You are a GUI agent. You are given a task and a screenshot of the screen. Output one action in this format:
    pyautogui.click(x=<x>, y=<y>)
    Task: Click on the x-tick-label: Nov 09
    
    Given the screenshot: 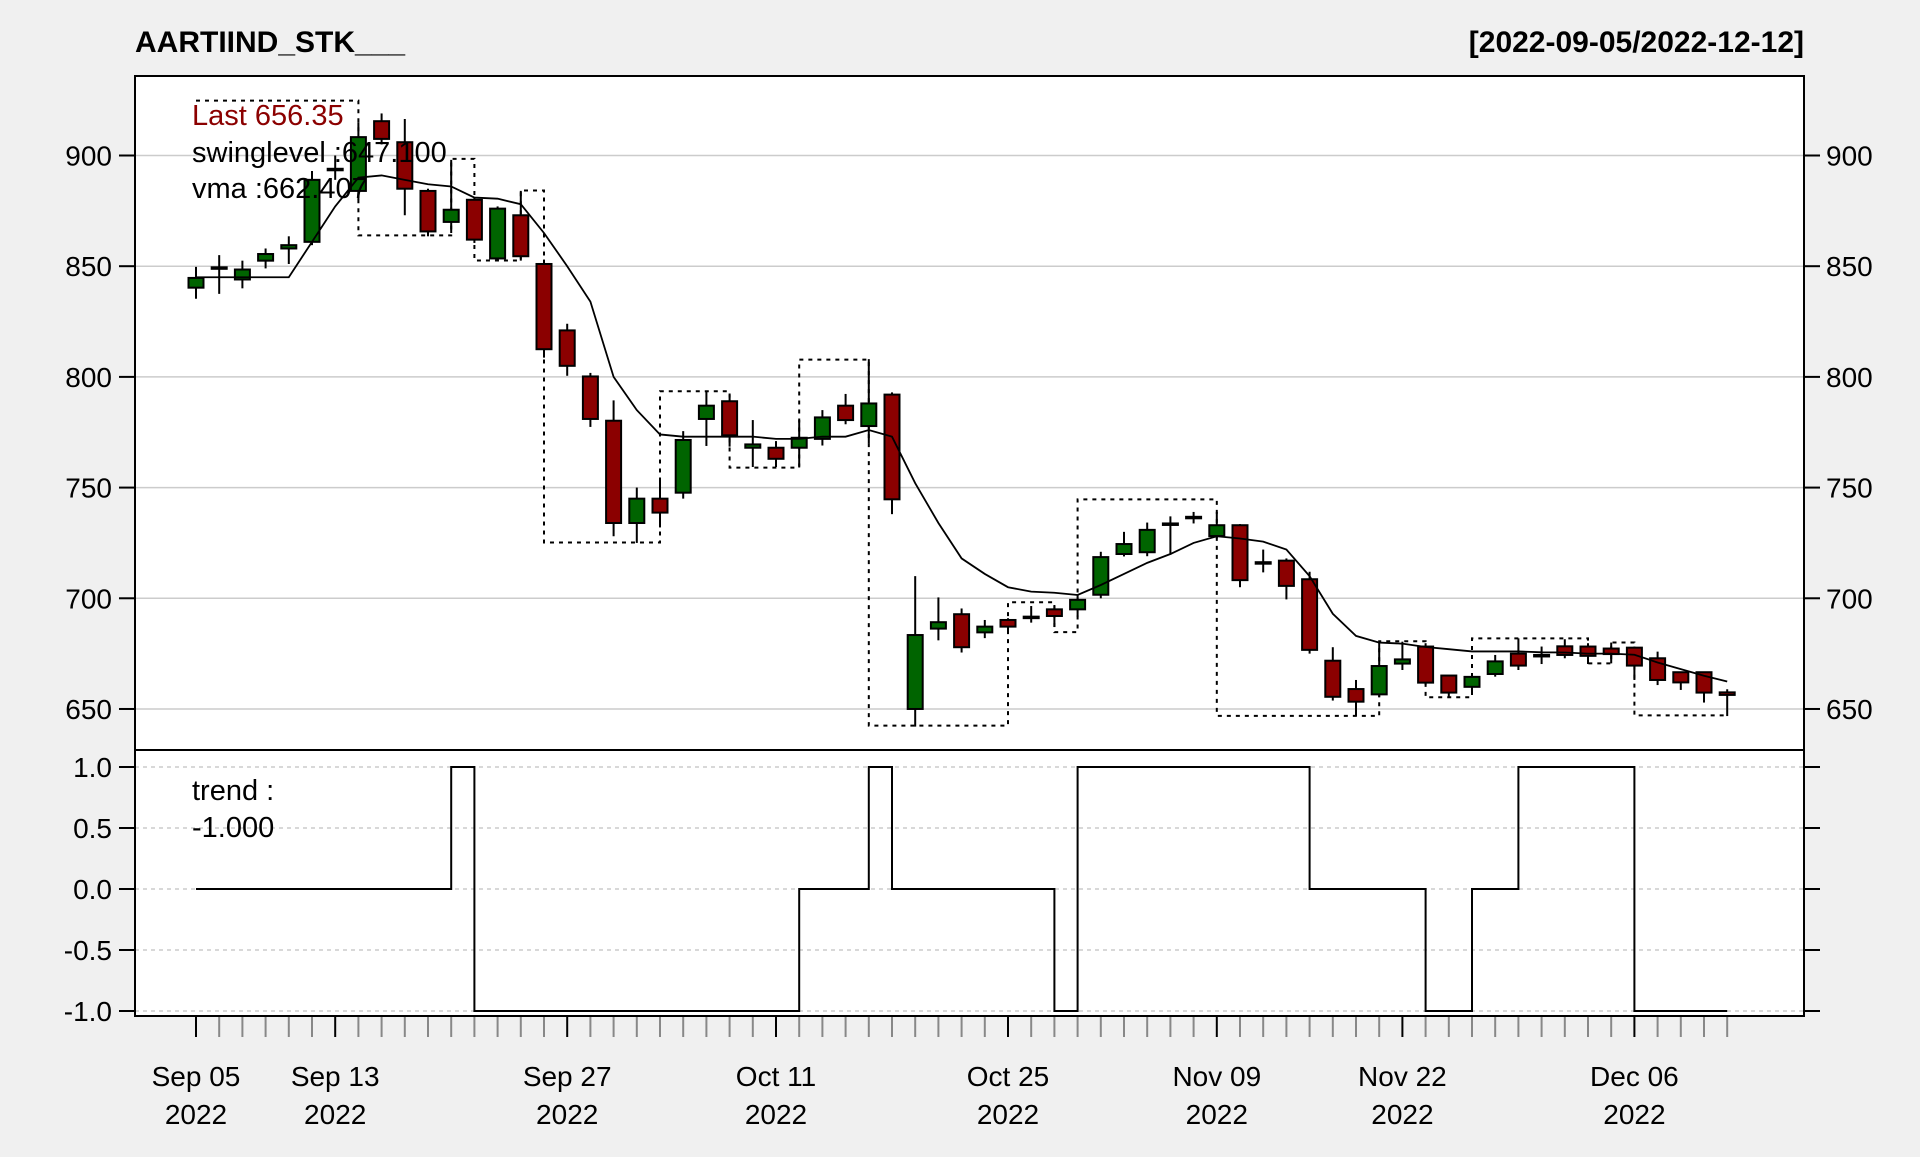 What is the action you would take?
    pyautogui.click(x=1216, y=1076)
    